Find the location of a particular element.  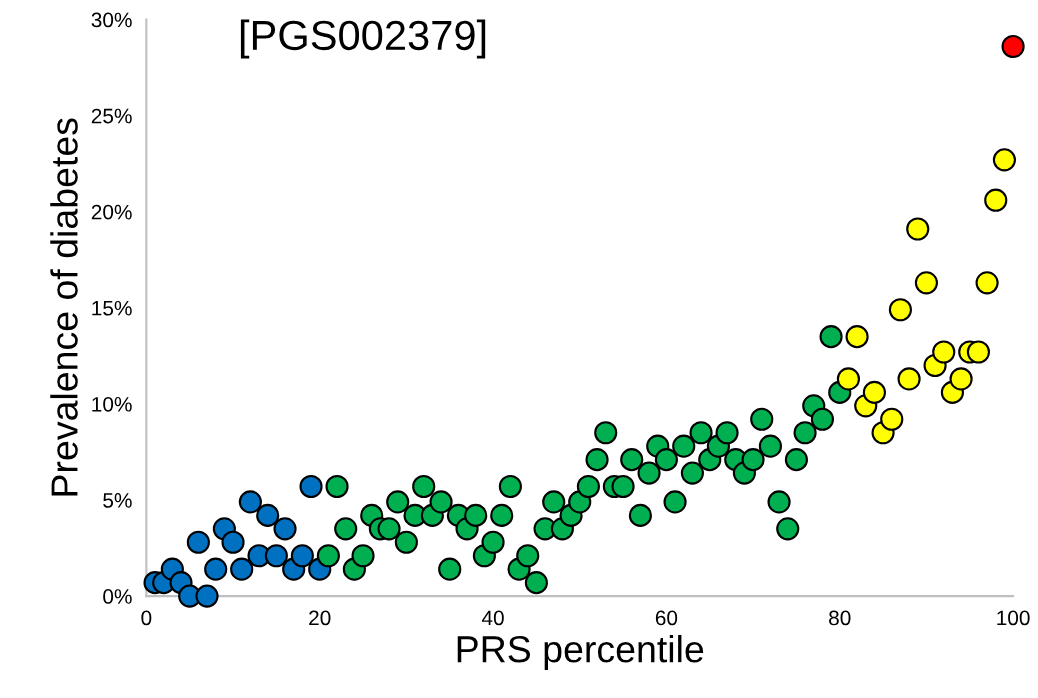

y-tick-label: 30% is located at coordinates (111, 20).